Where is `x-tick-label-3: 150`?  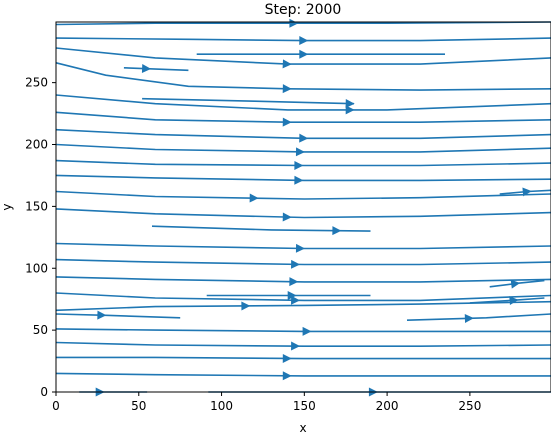 x-tick-label-3: 150 is located at coordinates (304, 406).